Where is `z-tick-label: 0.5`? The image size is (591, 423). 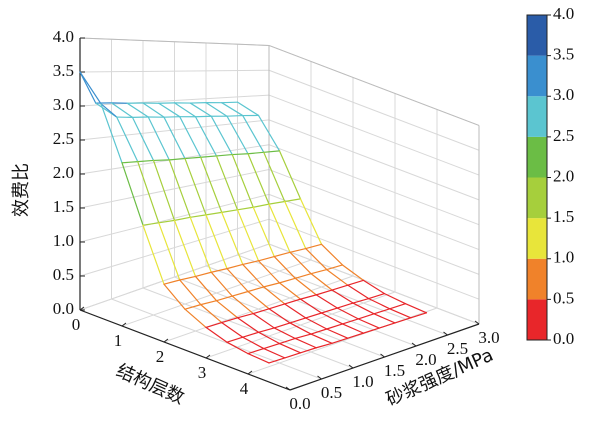
z-tick-label: 0.5 is located at coordinates (63, 274).